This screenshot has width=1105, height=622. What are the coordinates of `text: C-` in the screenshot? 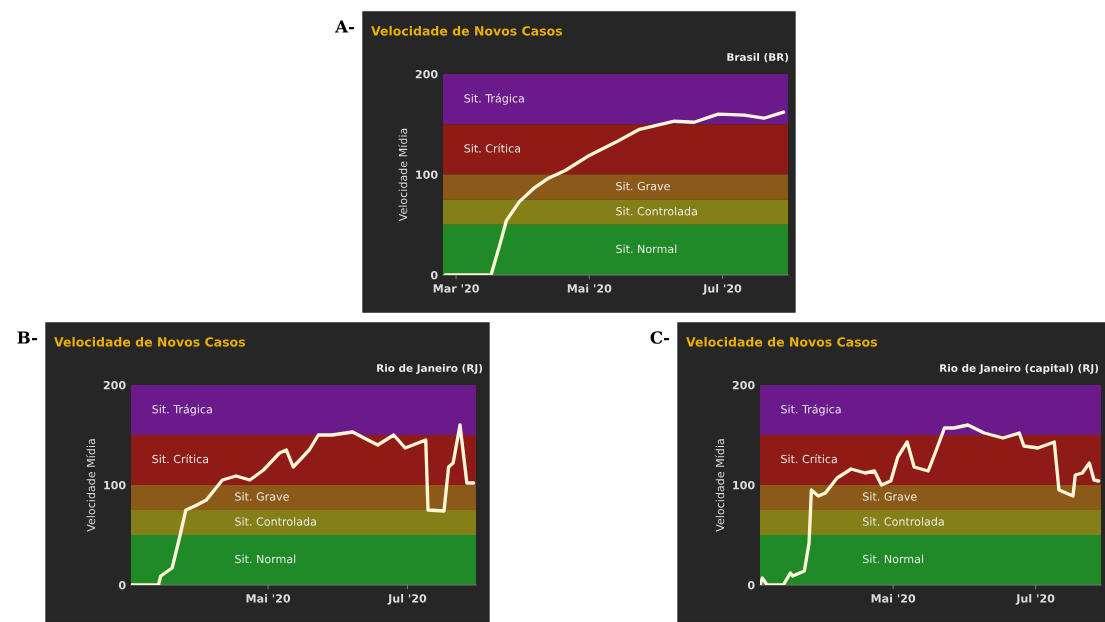 It's located at (660, 337).